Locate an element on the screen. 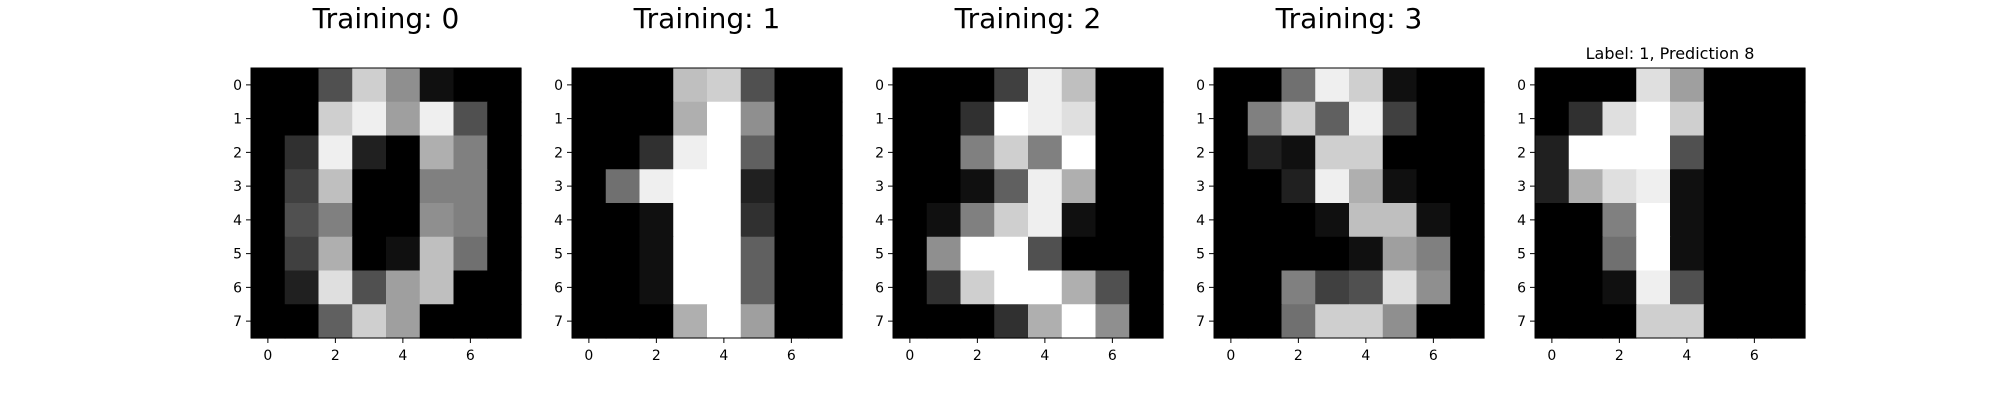 The height and width of the screenshot is (400, 2000). x-tick-label: 6 is located at coordinates (1433, 356).